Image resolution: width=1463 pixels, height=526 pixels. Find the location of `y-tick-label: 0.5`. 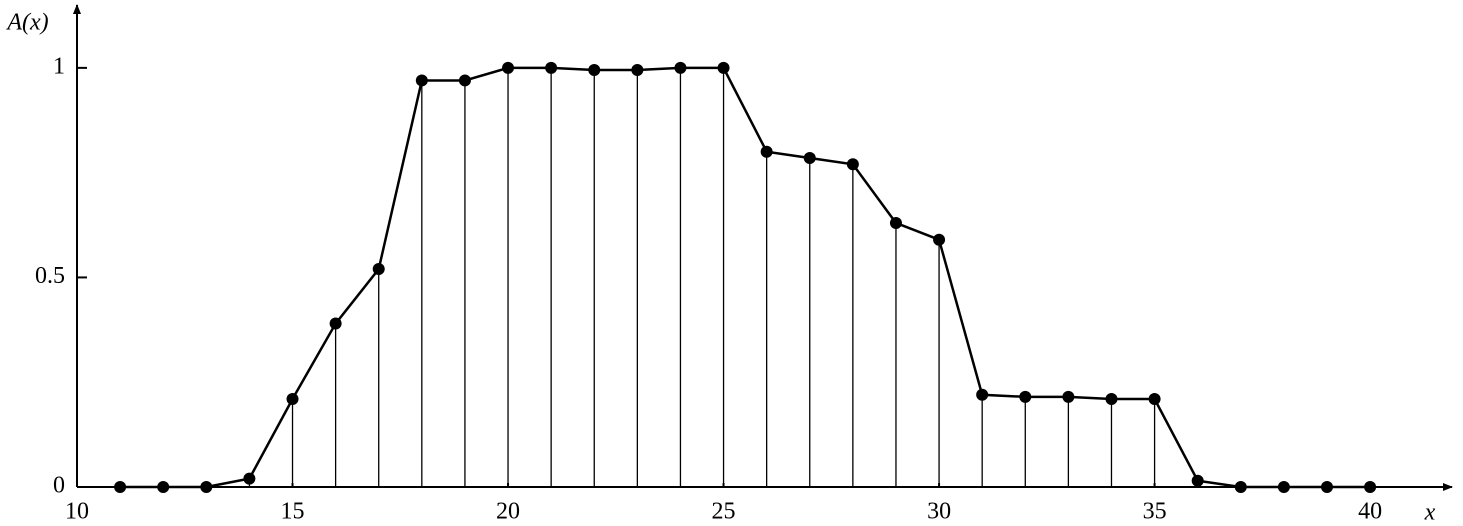

y-tick-label: 0.5 is located at coordinates (50, 276).